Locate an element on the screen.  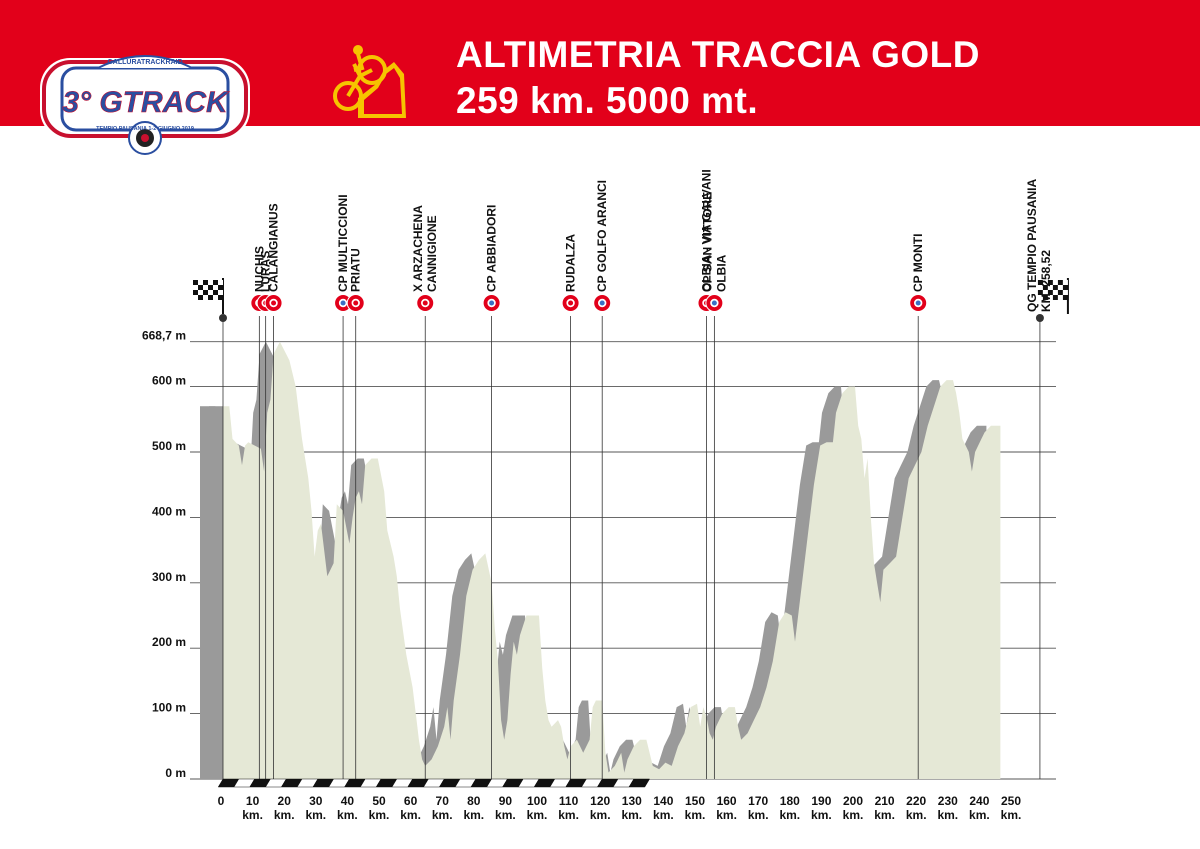
y-tick-label: 500 m is located at coordinates (169, 446).